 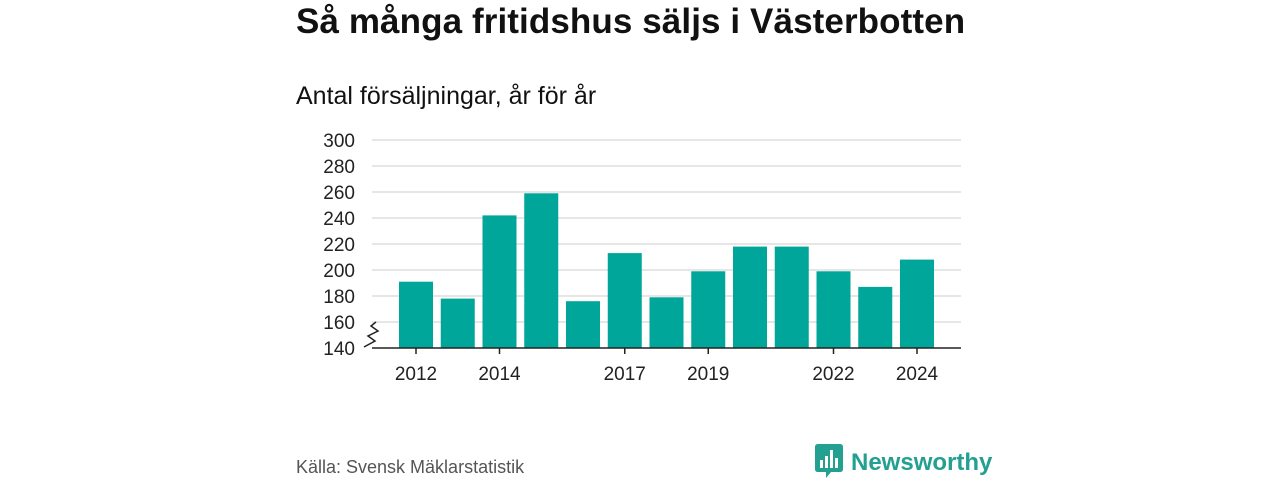 I want to click on x-tick-label: 2017, so click(x=625, y=374).